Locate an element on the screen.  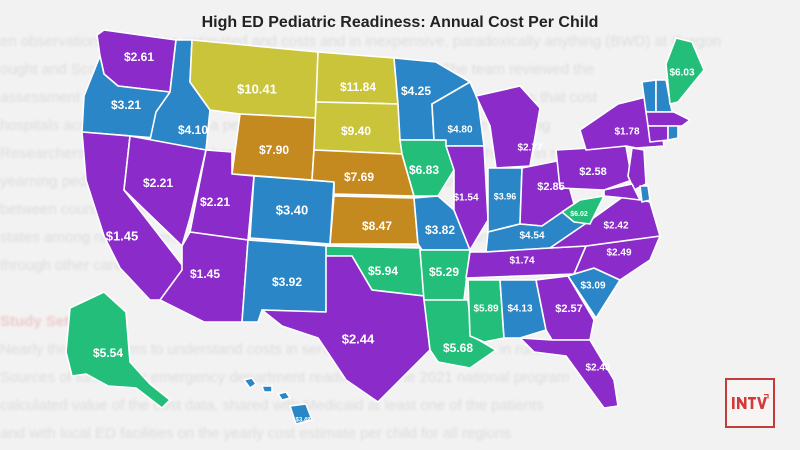
state-value-sc: $3.09 is located at coordinates (592, 286).